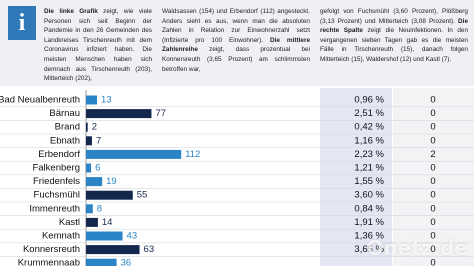  What do you see at coordinates (71, 11) in the screenshot?
I see `bold-text: Die linke Grafik` at bounding box center [71, 11].